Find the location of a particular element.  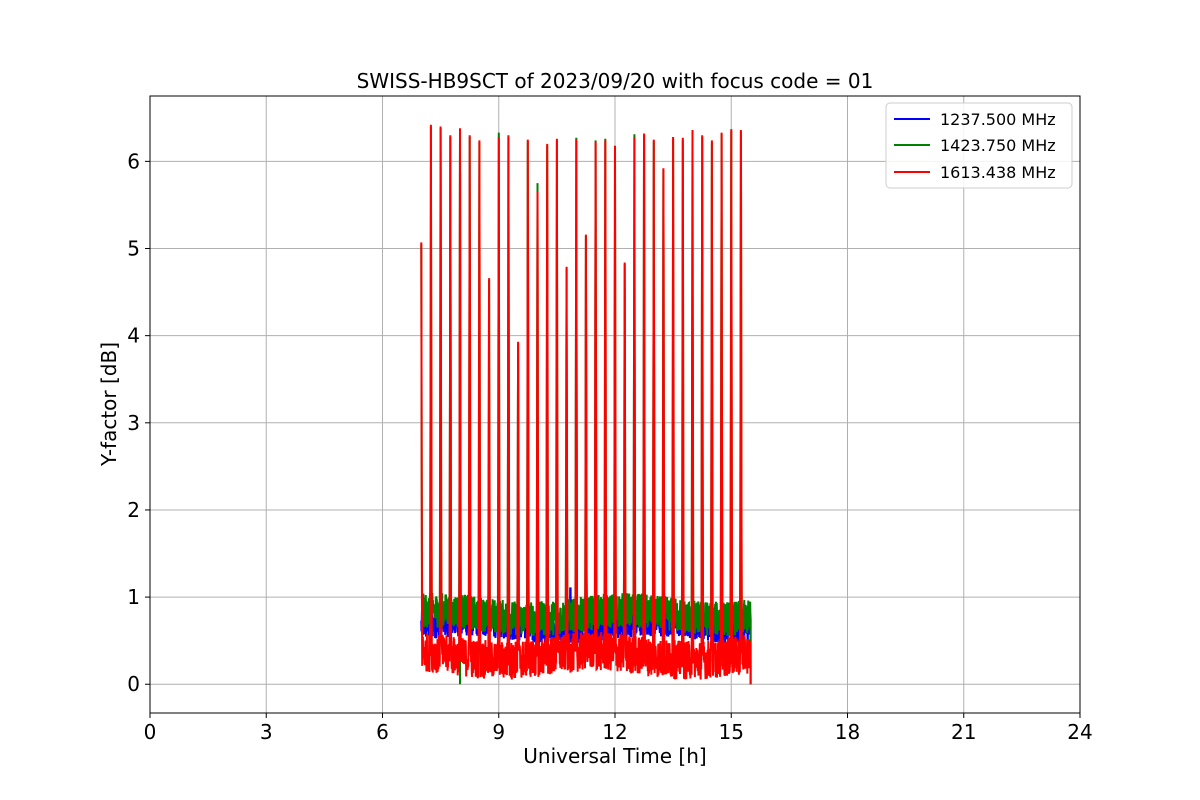

x-axis-title: Universal Time [h] is located at coordinates (614, 756).